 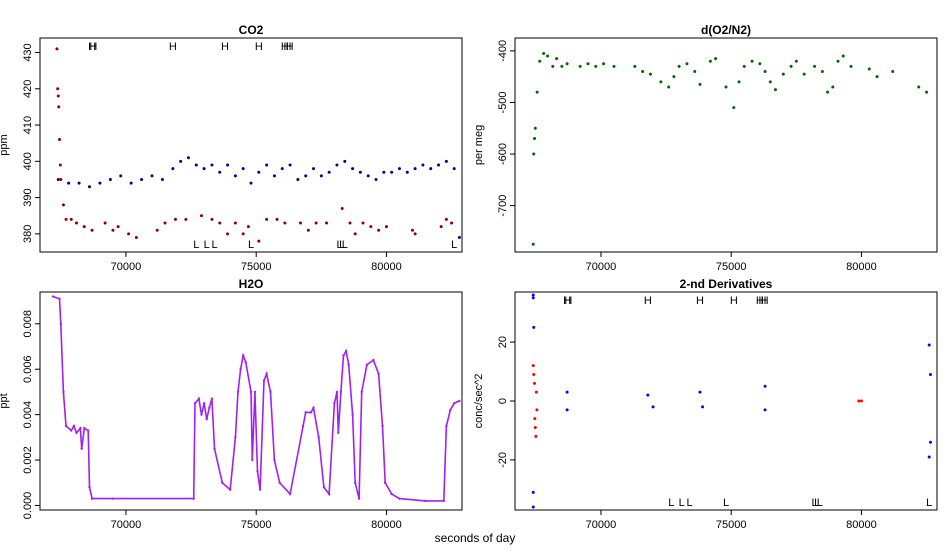 What do you see at coordinates (479, 401) in the screenshot?
I see `deriv-ylabel: conc/sec^2` at bounding box center [479, 401].